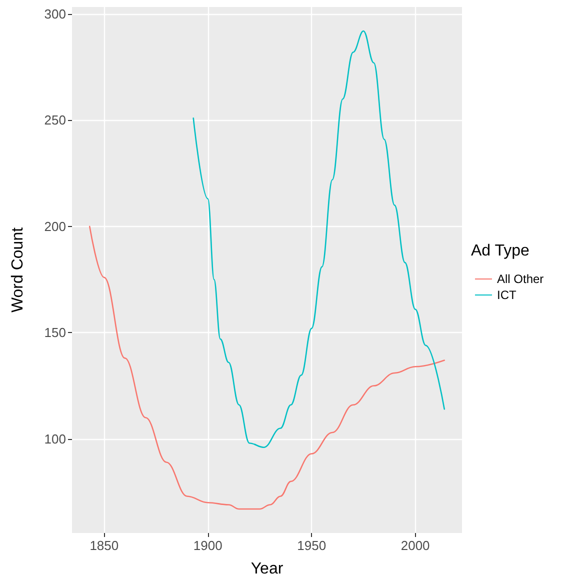 This screenshot has width=586, height=582. I want to click on x-tick-label: 1950, so click(311, 545).